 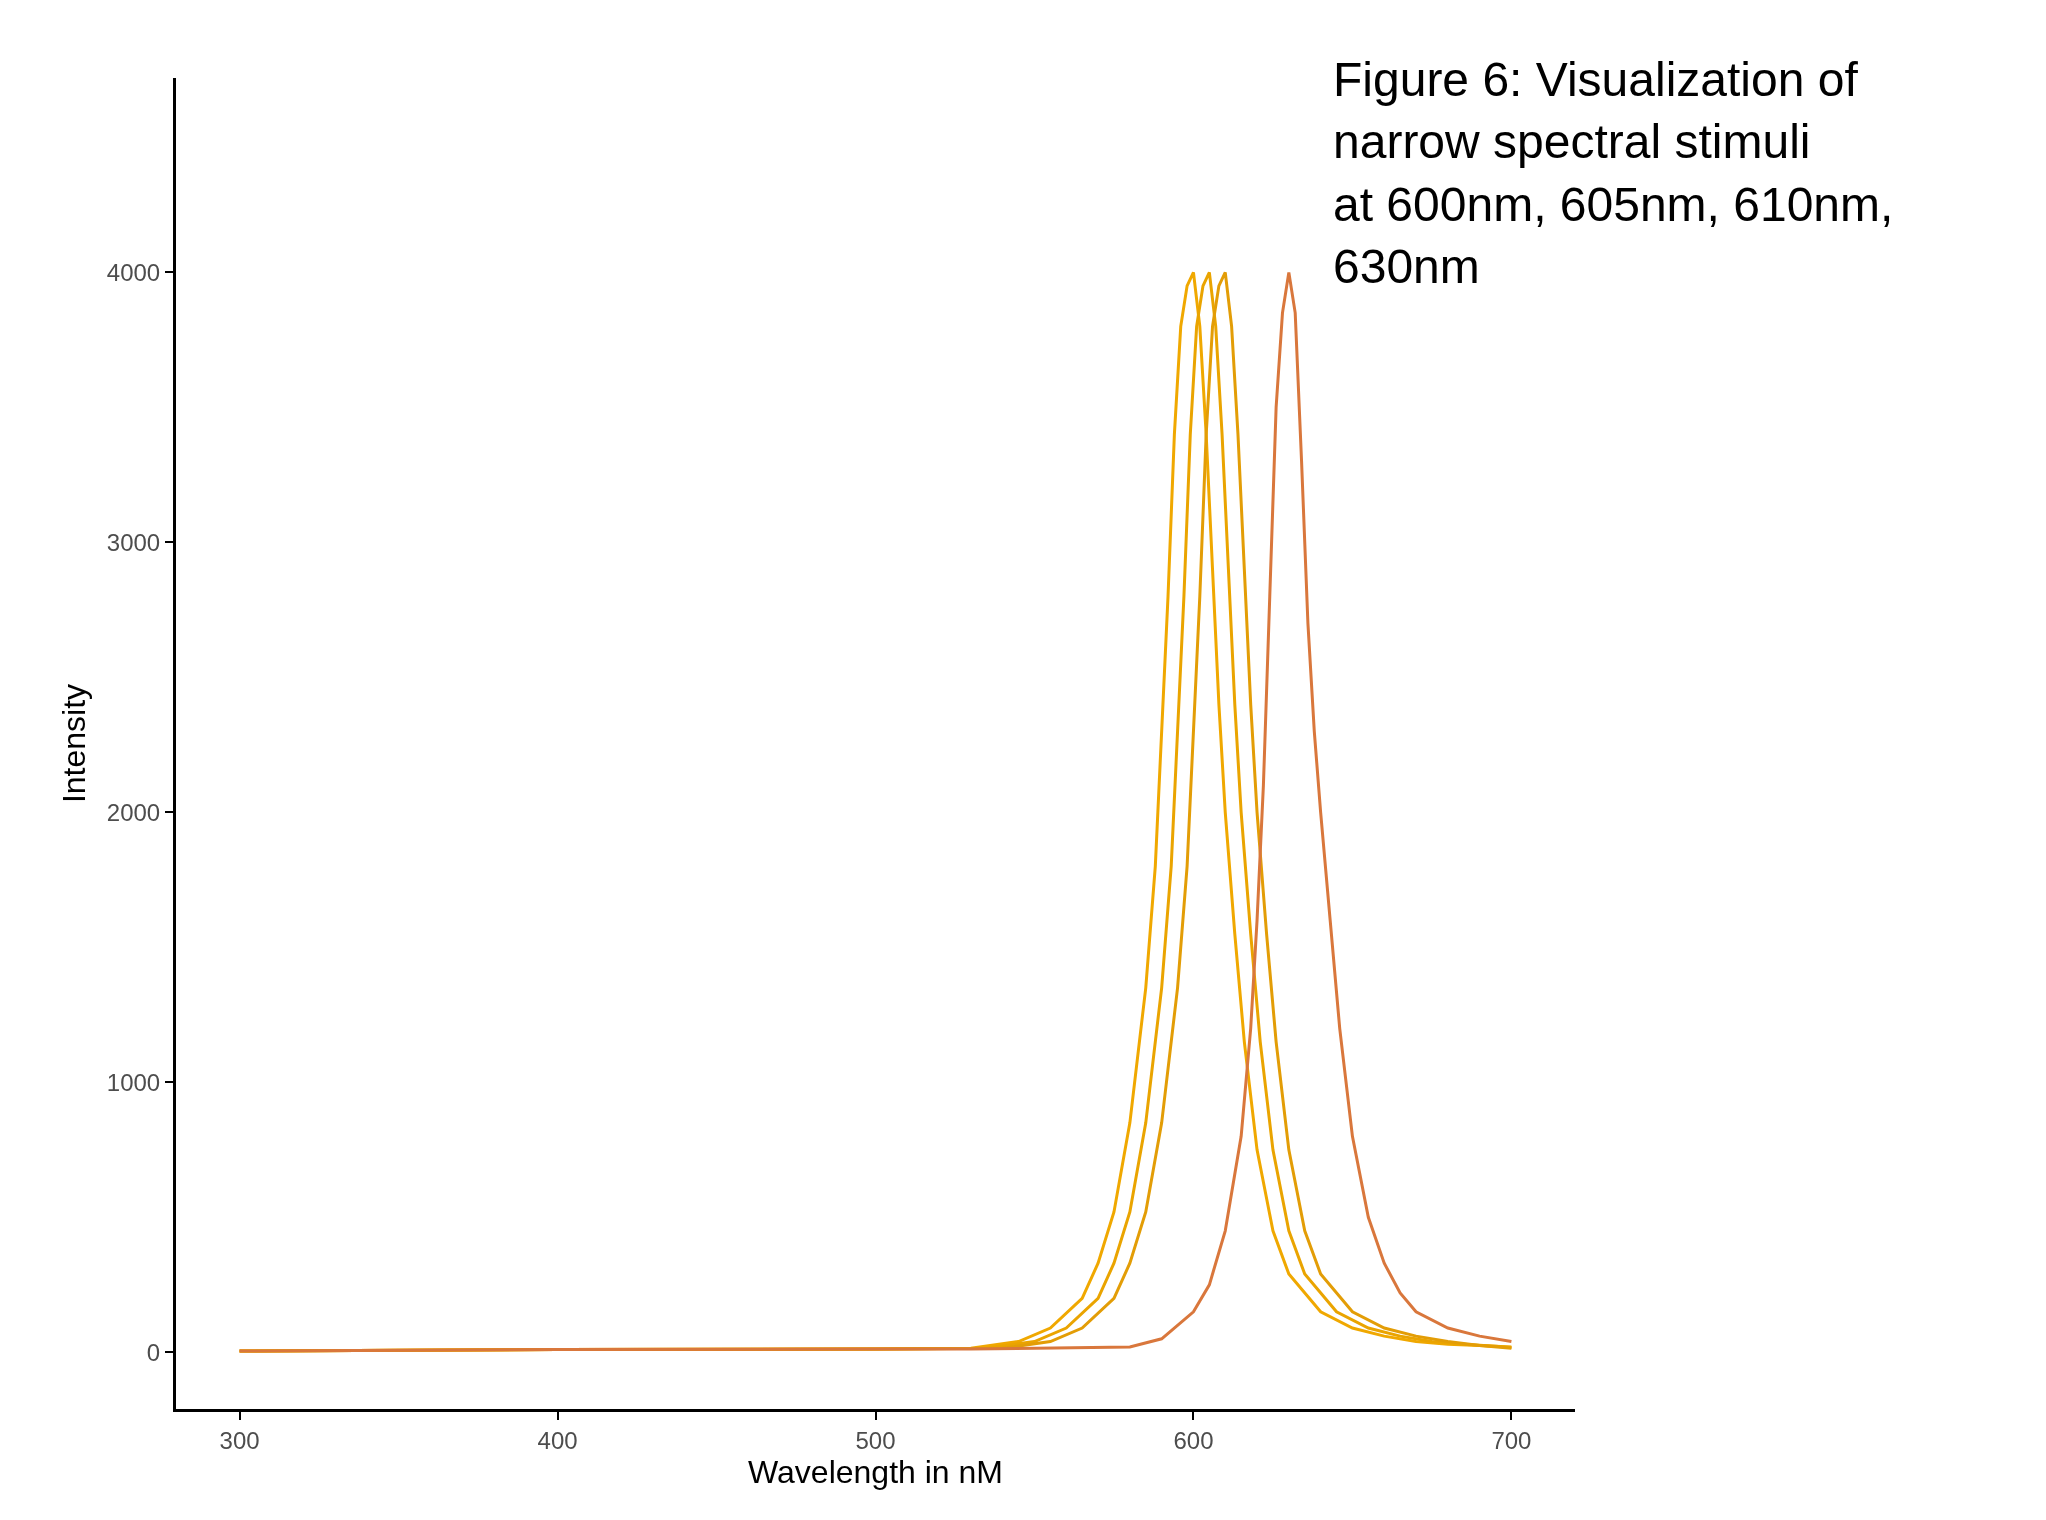 What do you see at coordinates (153, 1352) in the screenshot?
I see `y-tick-label: 0` at bounding box center [153, 1352].